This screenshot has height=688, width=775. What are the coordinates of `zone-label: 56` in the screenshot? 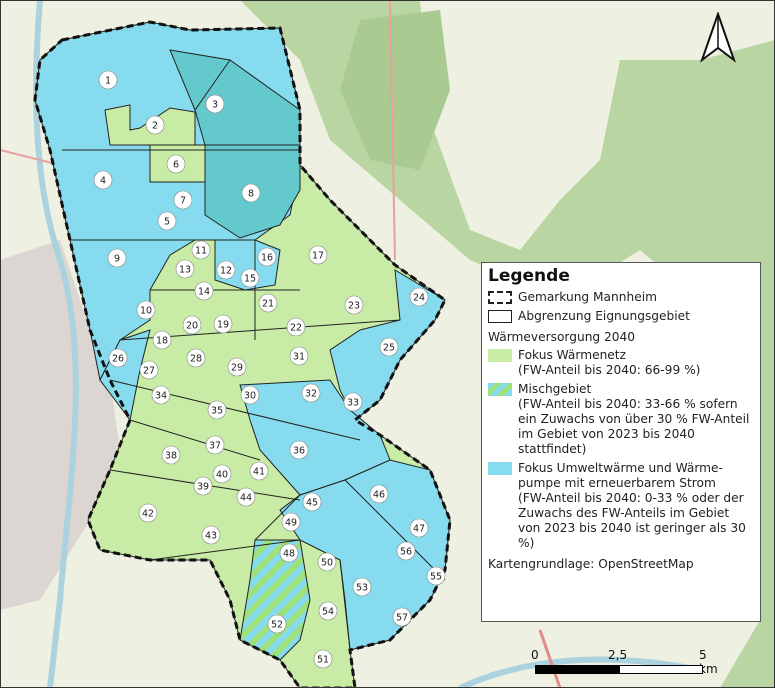 It's located at (406, 552).